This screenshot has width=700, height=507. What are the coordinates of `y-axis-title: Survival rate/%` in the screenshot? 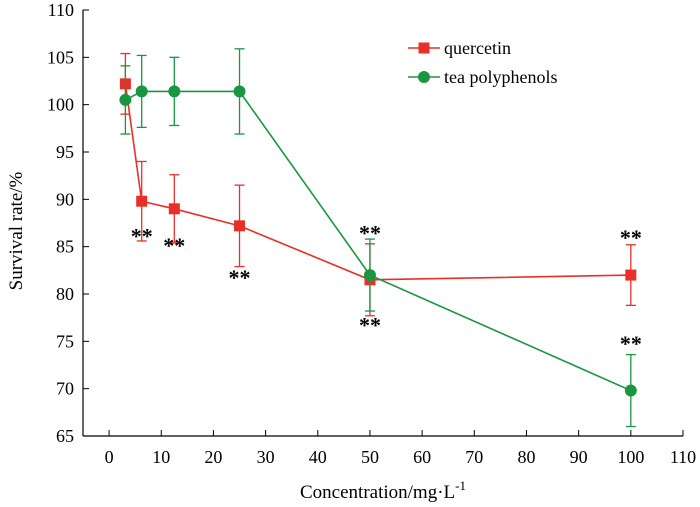 It's located at (16, 230).